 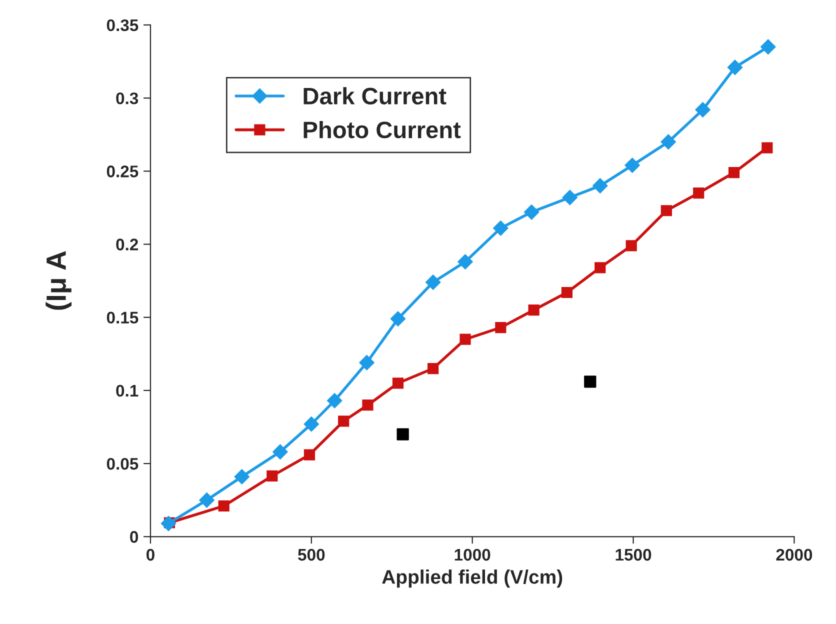 I want to click on y-tick-label: 0.15, so click(x=122, y=318).